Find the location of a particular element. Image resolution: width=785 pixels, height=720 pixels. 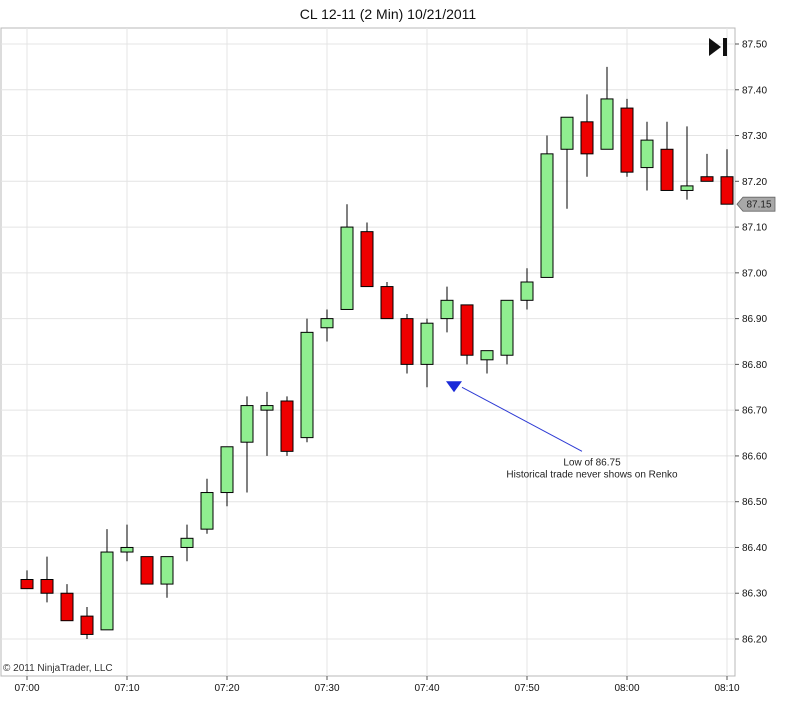

x-tick-label: 08:00 is located at coordinates (626, 688).